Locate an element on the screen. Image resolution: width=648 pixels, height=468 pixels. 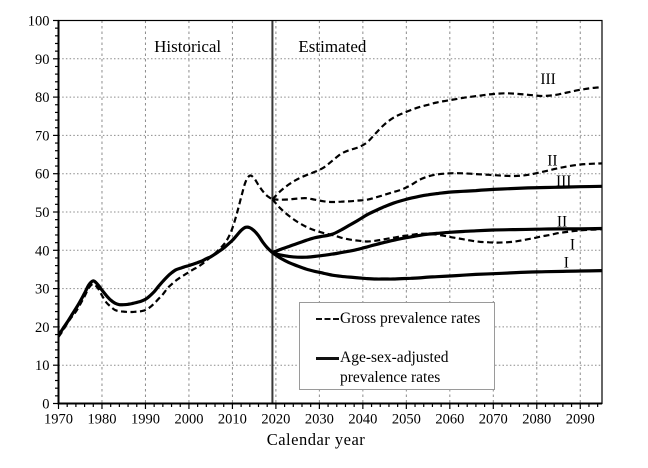
y-tick-label: 30 is located at coordinates (42, 290).